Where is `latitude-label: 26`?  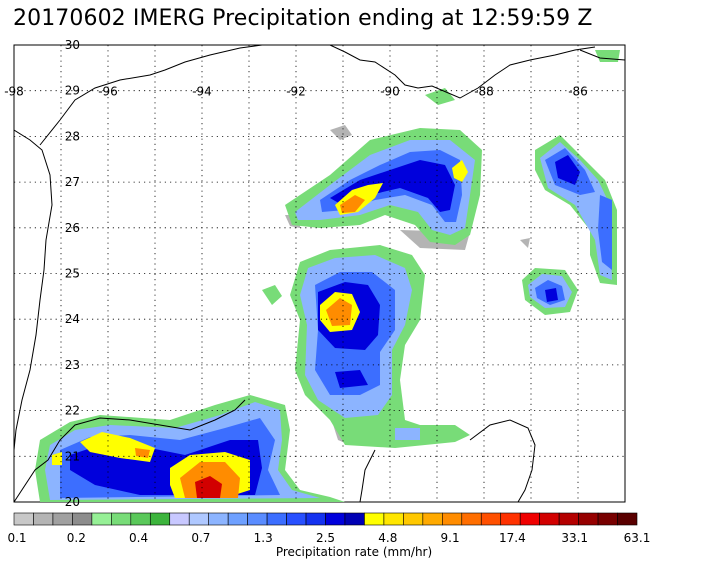 latitude-label: 26 is located at coordinates (72, 228).